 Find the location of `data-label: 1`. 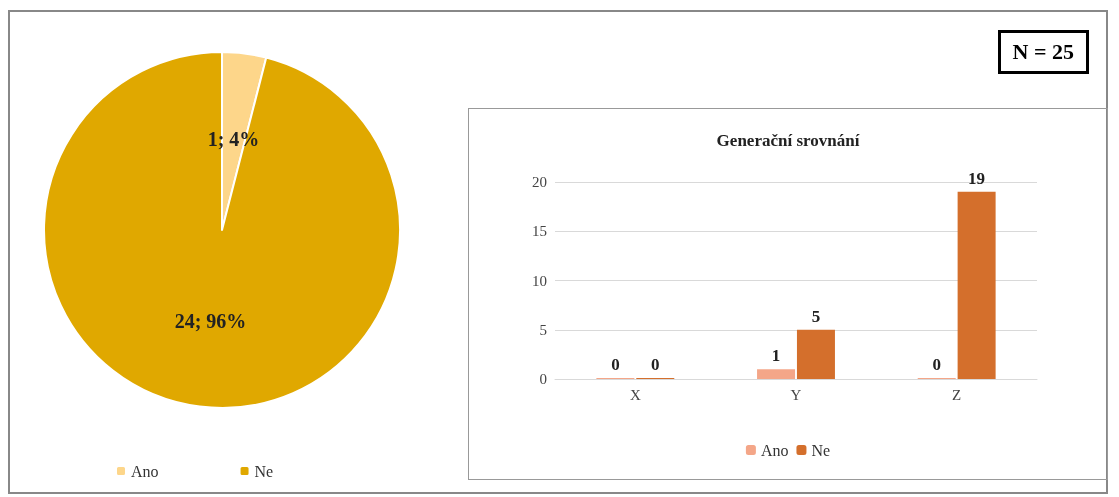

data-label: 1 is located at coordinates (776, 356).